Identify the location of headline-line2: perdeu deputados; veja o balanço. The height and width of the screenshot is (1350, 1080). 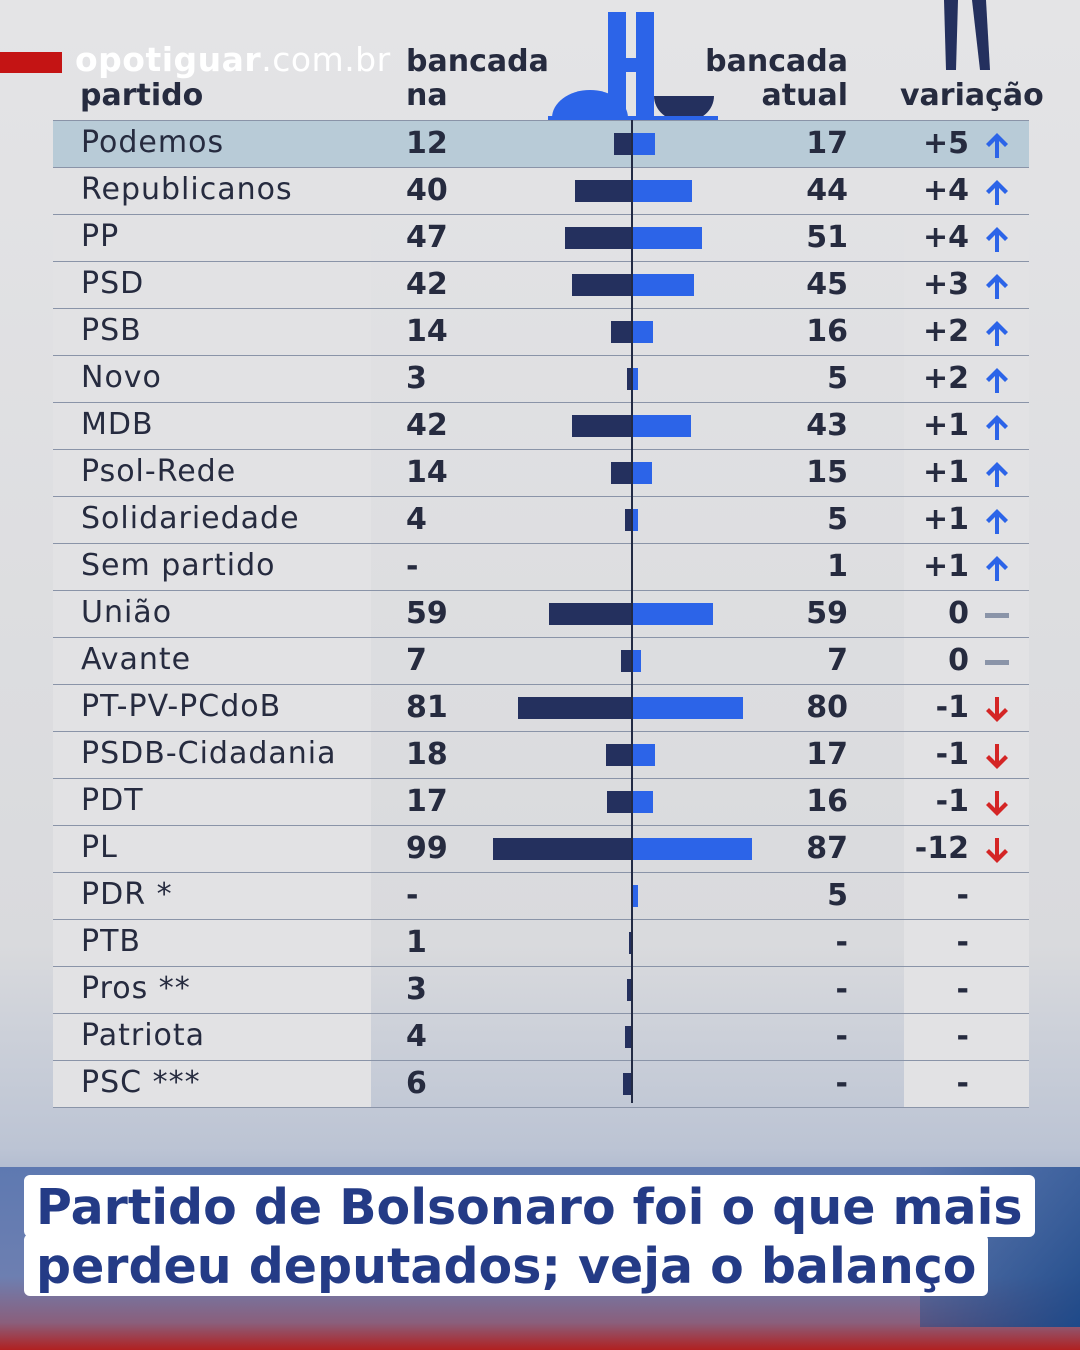
(506, 1265).